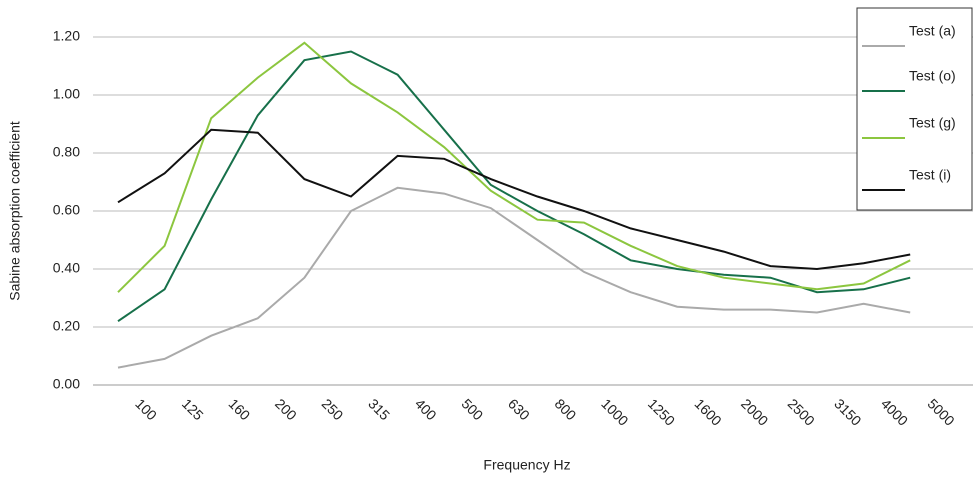 This screenshot has height=478, width=973. Describe the element at coordinates (66, 94) in the screenshot. I see `y-tick-label: 1.00` at that location.